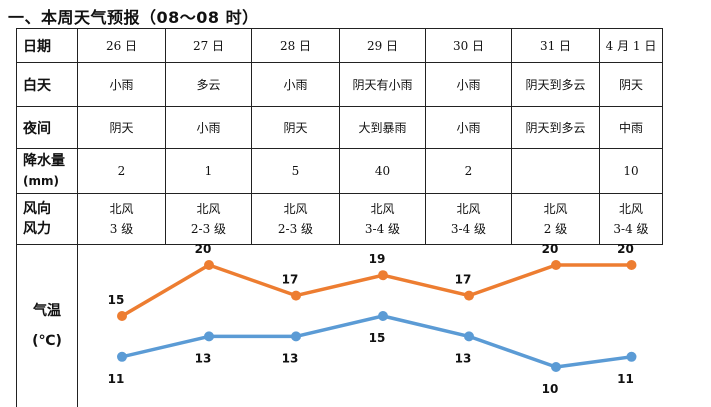  Describe the element at coordinates (555, 127) in the screenshot. I see `night-weather-cell: 阴天到多云` at that location.